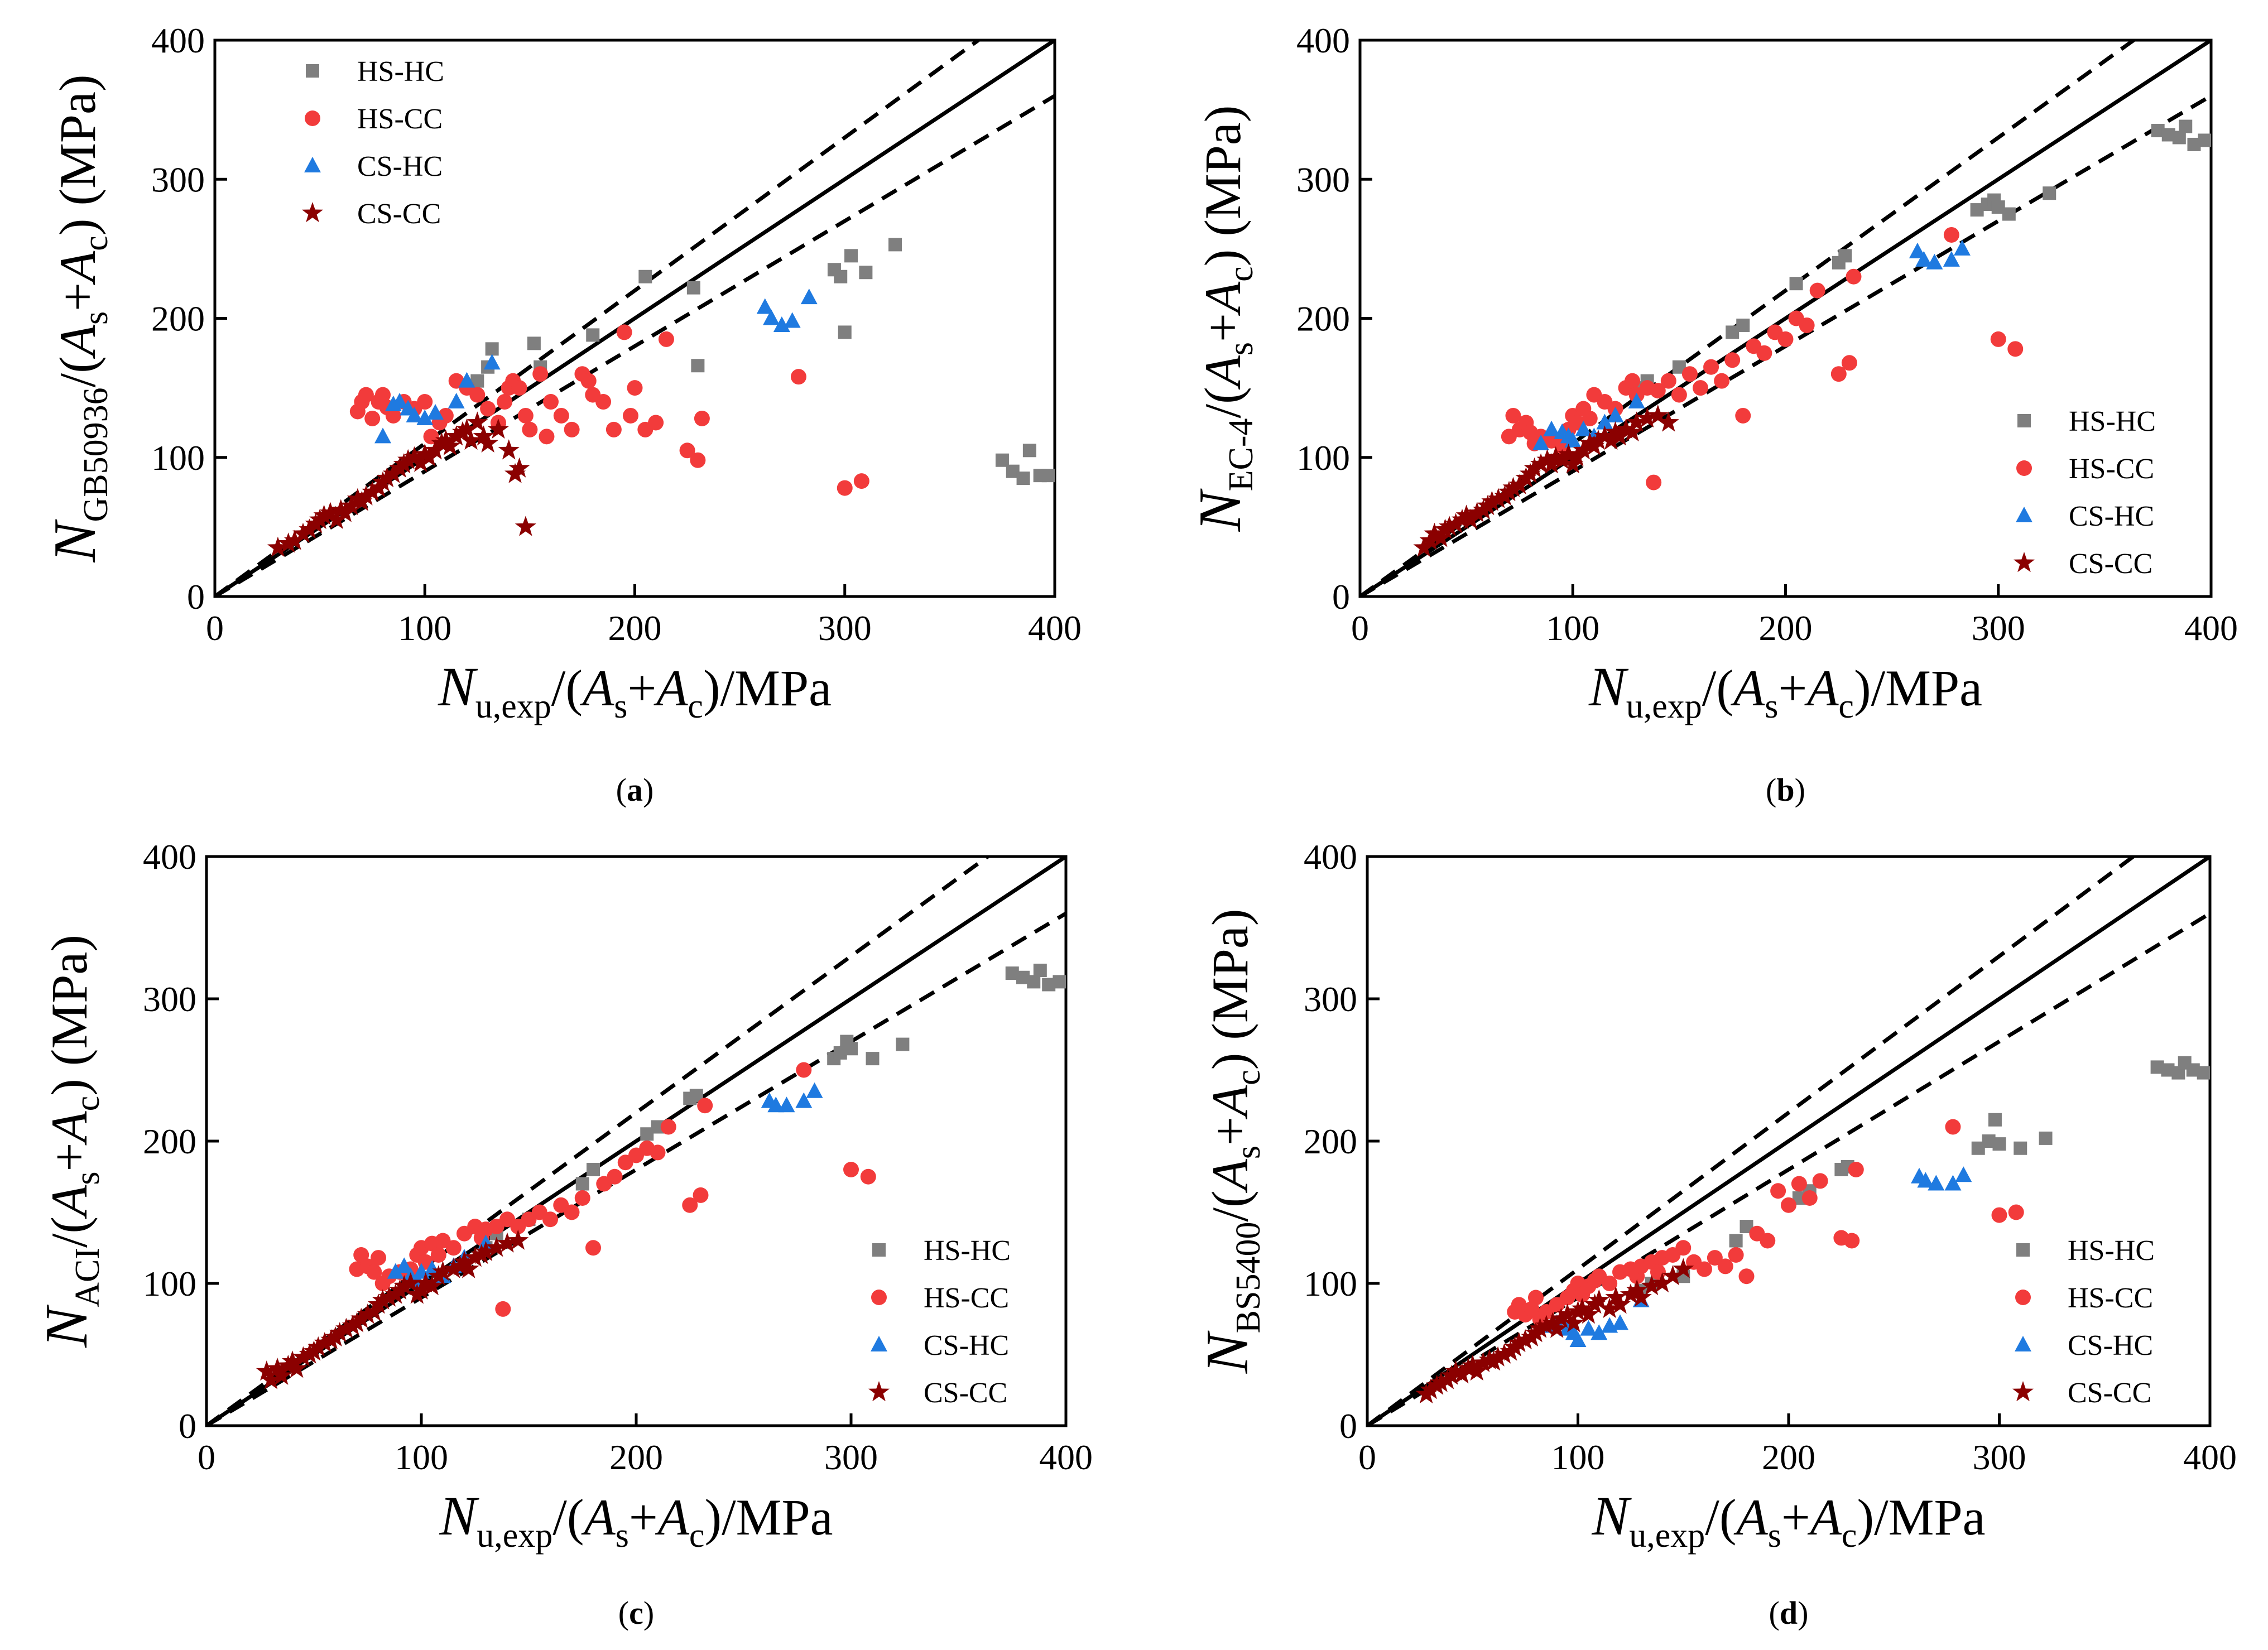  What do you see at coordinates (2024, 514) in the screenshot?
I see `legend-marker-cs-hc` at bounding box center [2024, 514].